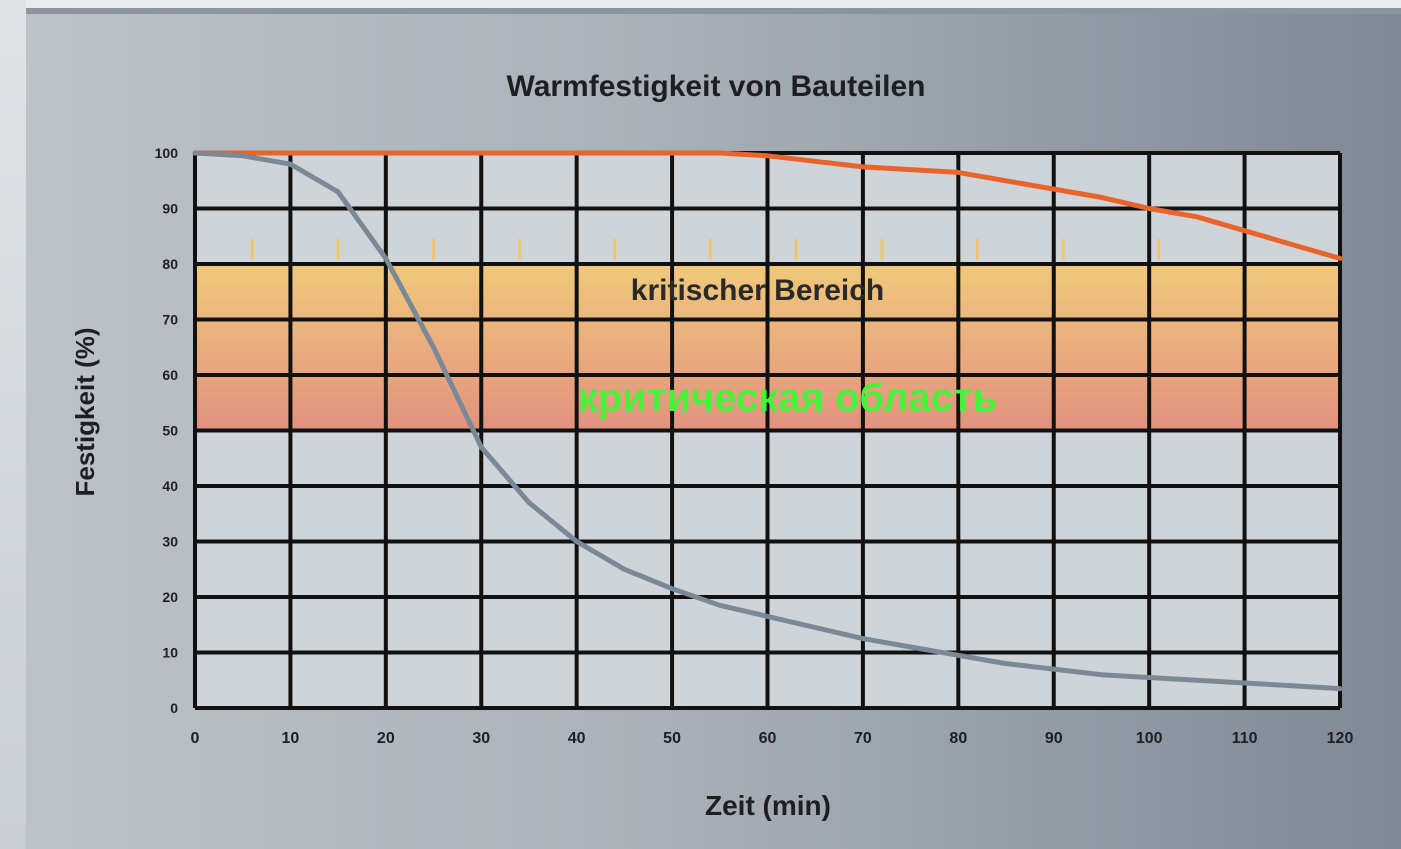 The image size is (1401, 849). What do you see at coordinates (577, 738) in the screenshot?
I see `x-tick-label-4: 40` at bounding box center [577, 738].